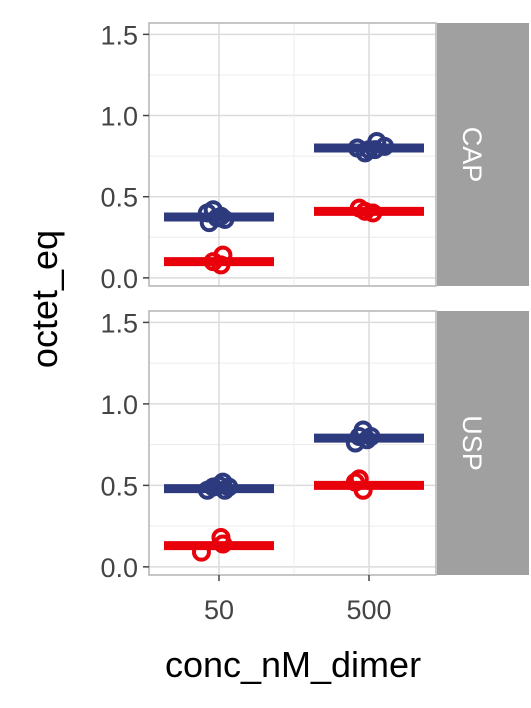 This screenshot has height=708, width=531. I want to click on x-axis-label: conc_nM_dimer, so click(293, 664).